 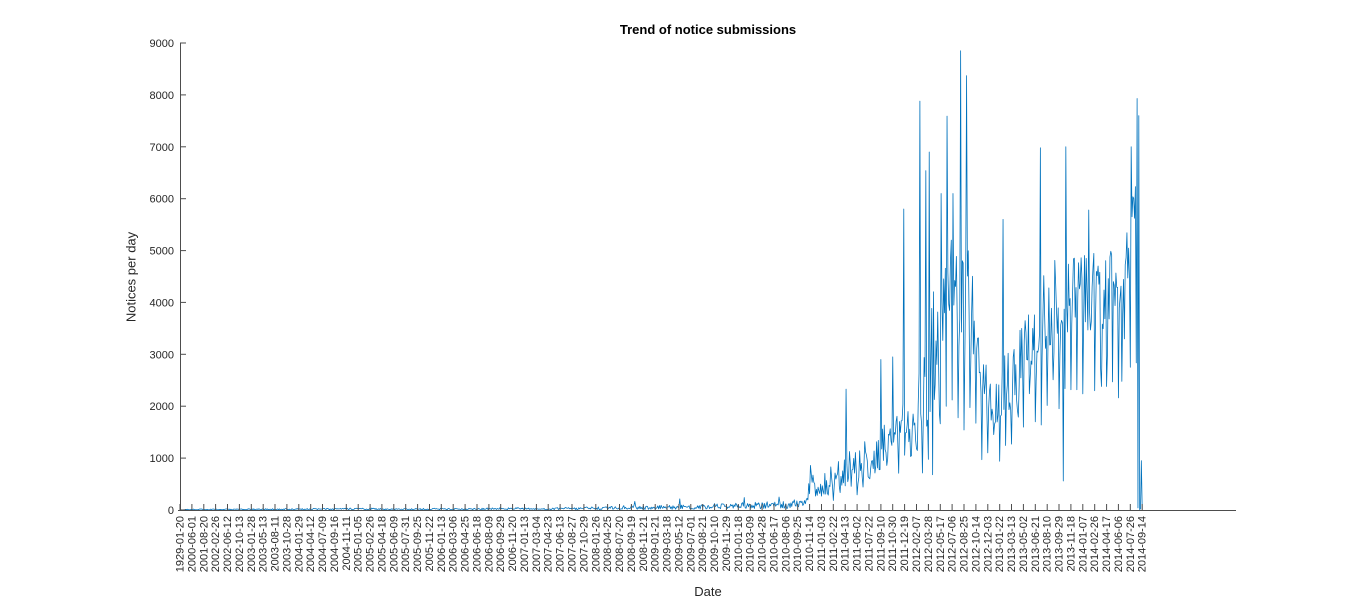 What do you see at coordinates (162, 277) in the screenshot?
I see `y-axis-tick-labels: 0 1000 2000 3000 4000 5000 6000 7000 8000 9000` at bounding box center [162, 277].